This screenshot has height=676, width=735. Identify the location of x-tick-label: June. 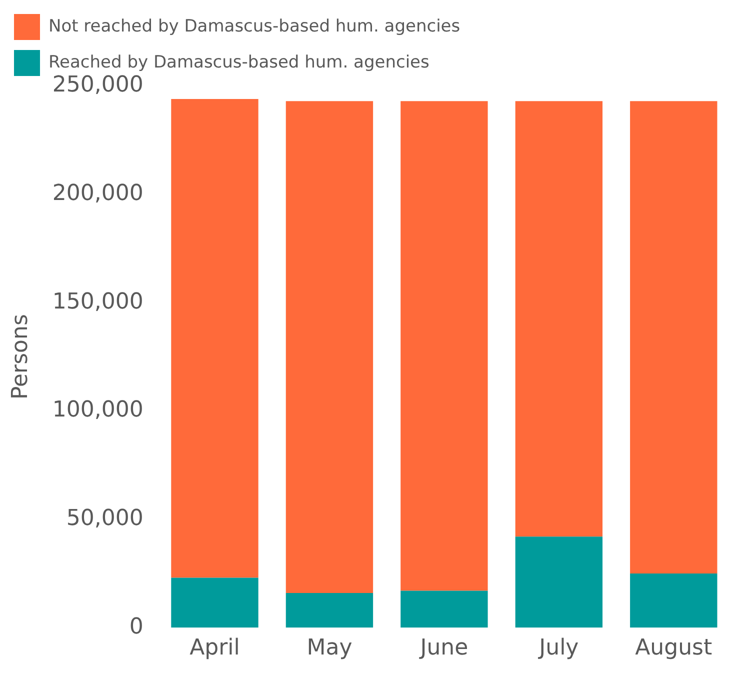
(443, 648).